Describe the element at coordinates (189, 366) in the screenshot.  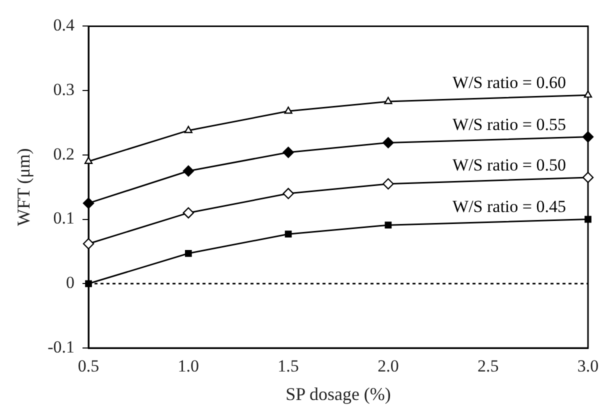
I see `x-tick-label: 1.0` at that location.